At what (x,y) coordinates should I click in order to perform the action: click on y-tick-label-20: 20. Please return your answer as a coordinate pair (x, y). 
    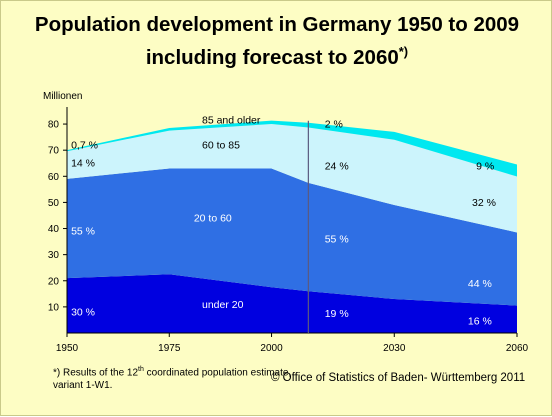
    Looking at the image, I should click on (54, 281).